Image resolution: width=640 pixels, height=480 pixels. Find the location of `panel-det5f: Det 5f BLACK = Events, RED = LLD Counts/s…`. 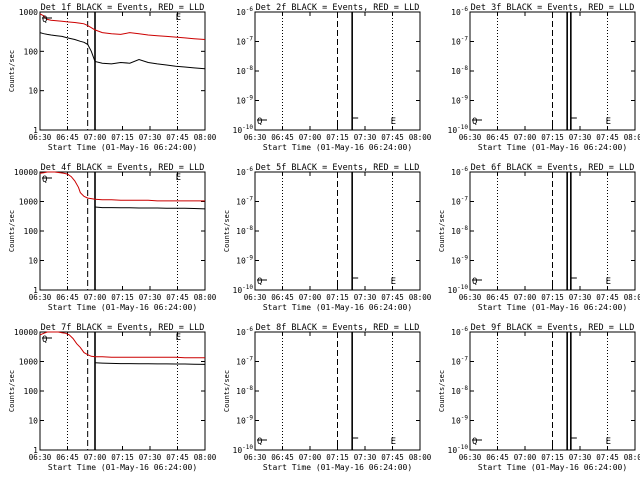

panel-det5f: Det 5f BLACK = Events, RED = LLD Counts/s… is located at coordinates (327, 237).